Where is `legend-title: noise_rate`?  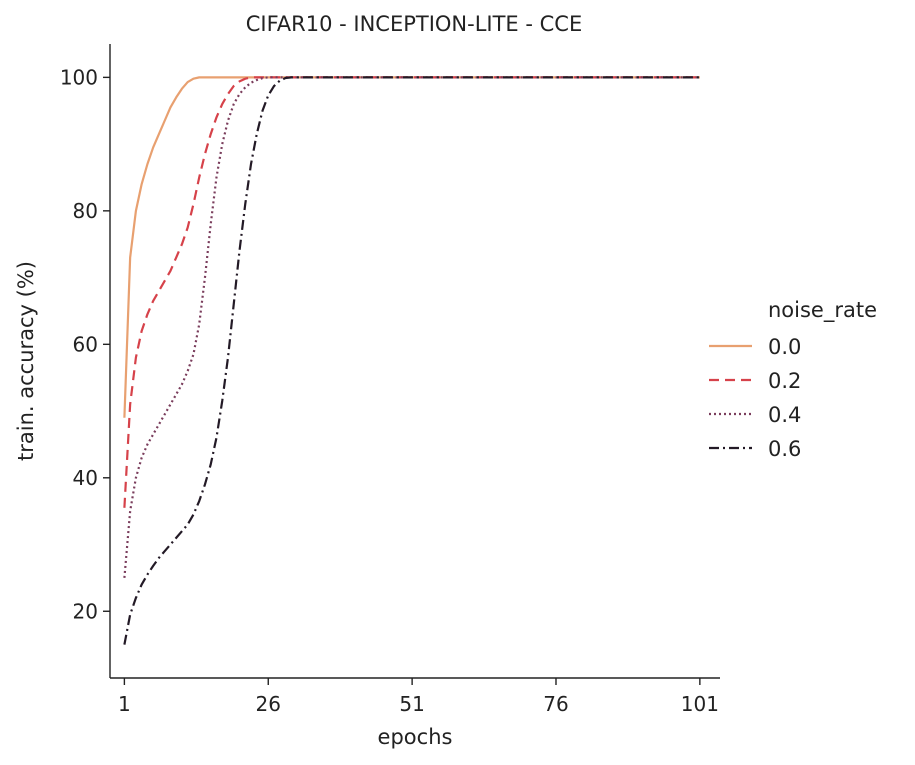
legend-title: noise_rate is located at coordinates (822, 310).